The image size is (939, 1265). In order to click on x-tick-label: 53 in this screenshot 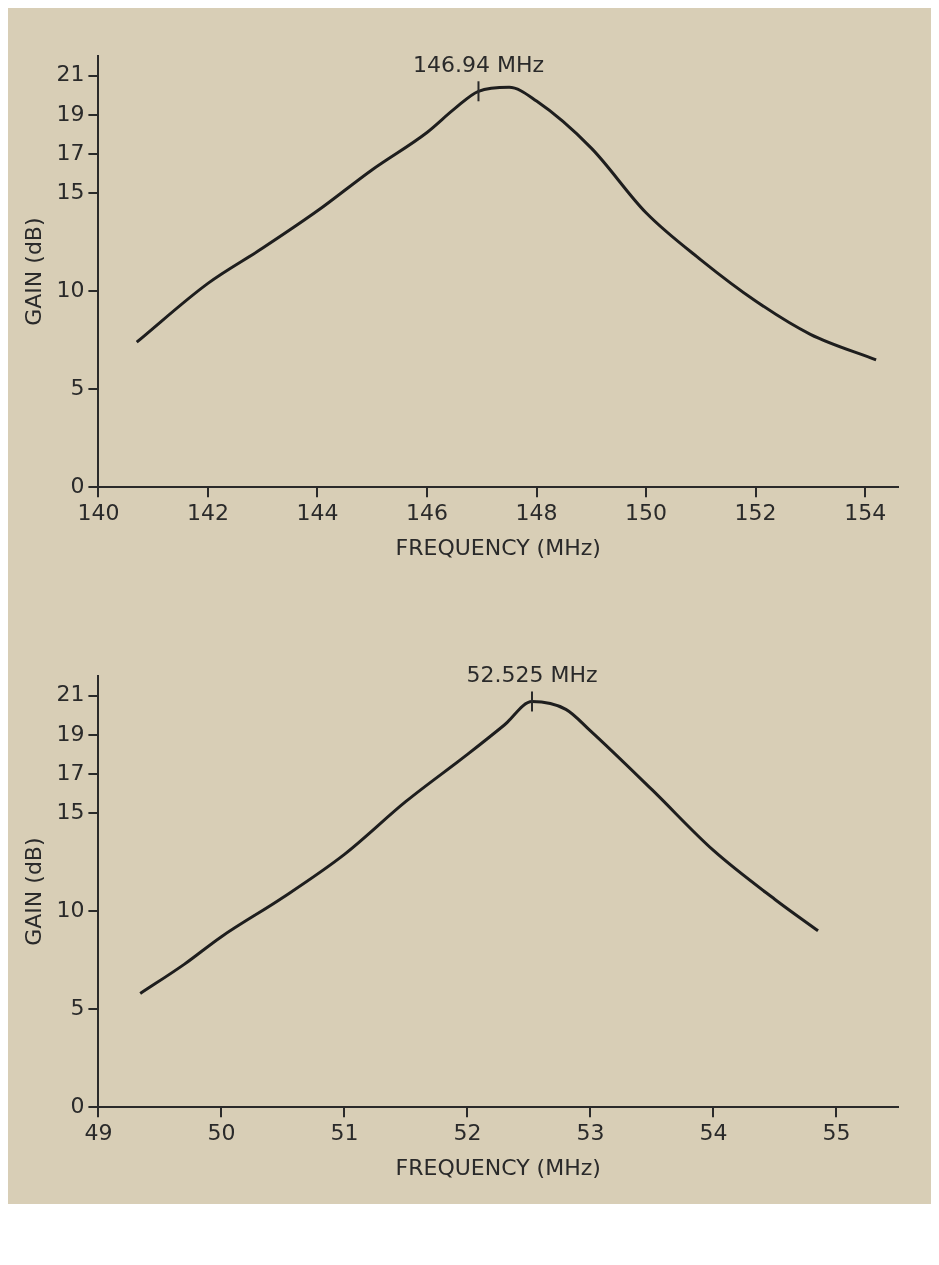, I will do `click(590, 1133)`.